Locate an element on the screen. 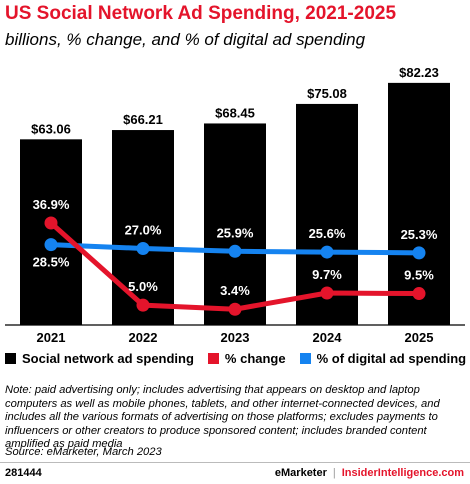  share-point-2024 is located at coordinates (327, 252).